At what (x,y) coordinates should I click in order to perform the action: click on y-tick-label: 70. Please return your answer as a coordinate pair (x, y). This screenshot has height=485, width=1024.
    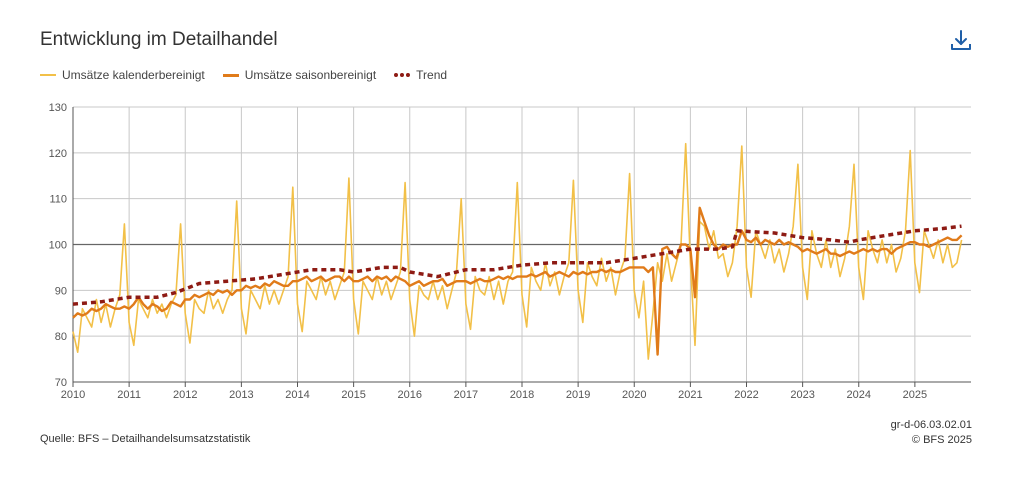
    Looking at the image, I should click on (61, 383).